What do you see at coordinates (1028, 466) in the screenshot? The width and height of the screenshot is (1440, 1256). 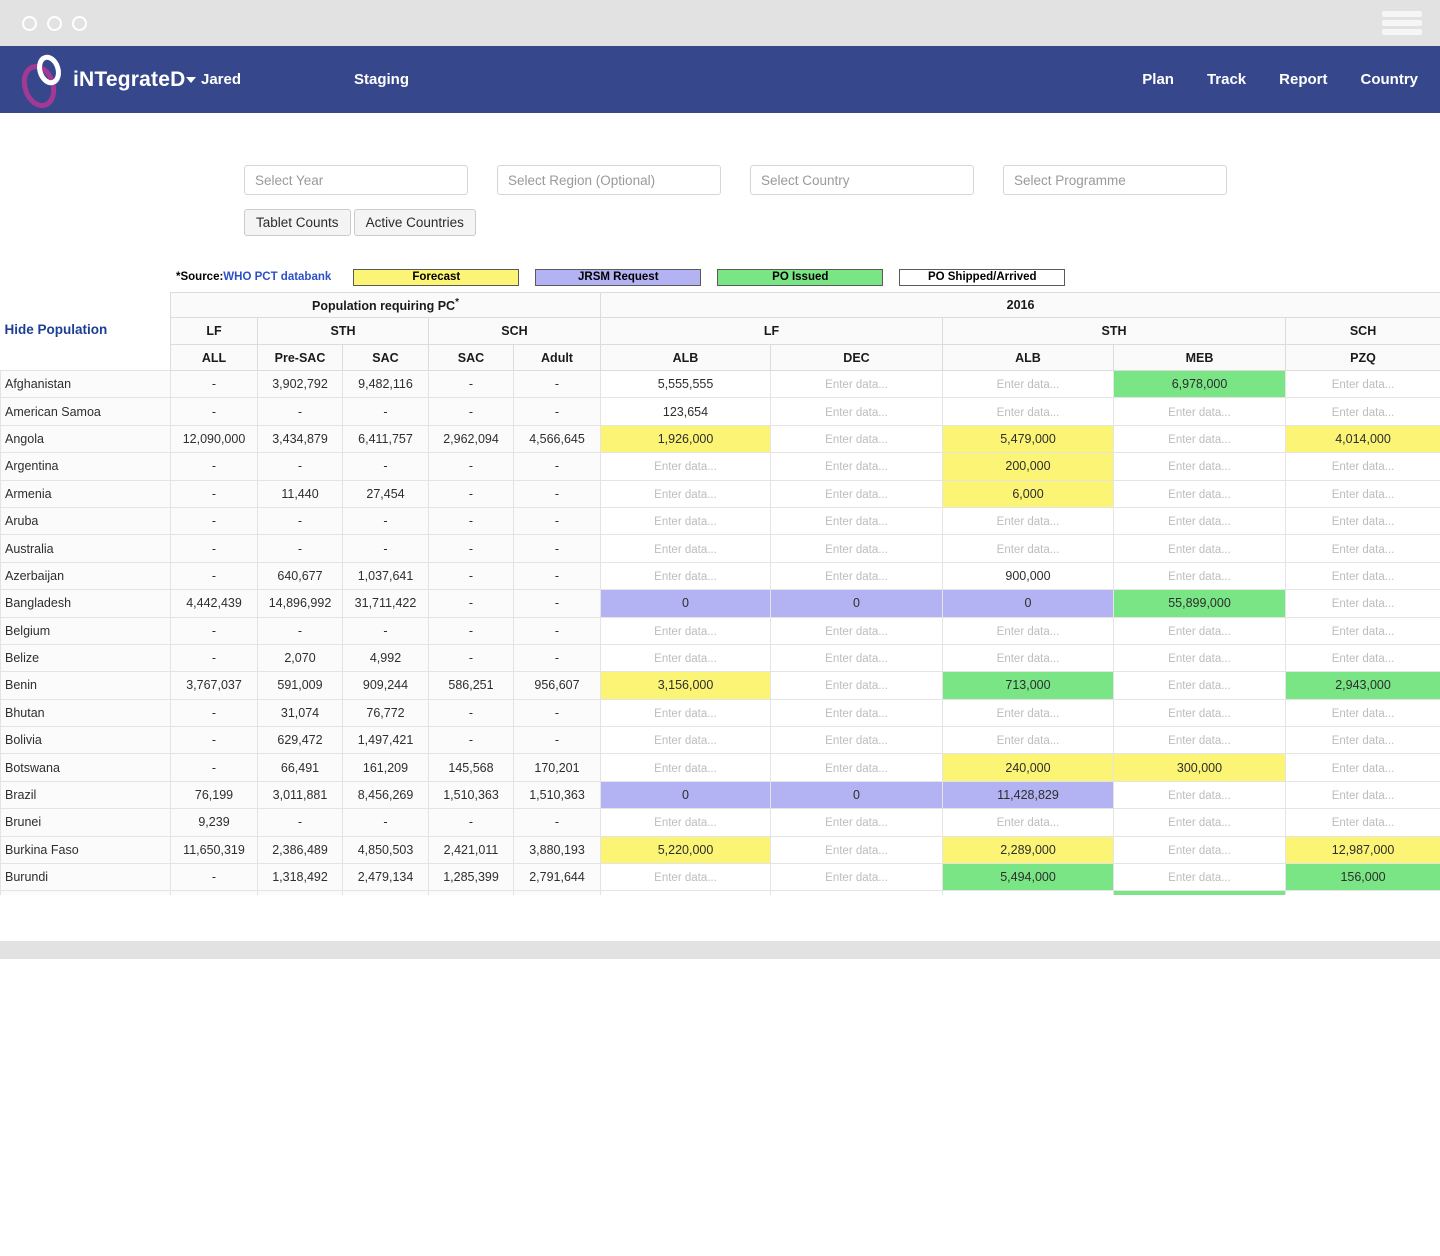 I see `data-entry-cell: 200,000` at bounding box center [1028, 466].